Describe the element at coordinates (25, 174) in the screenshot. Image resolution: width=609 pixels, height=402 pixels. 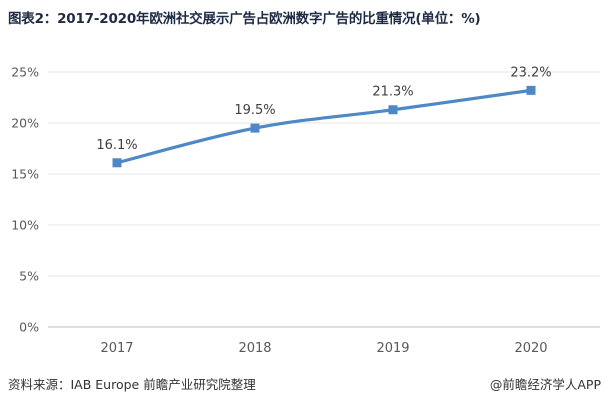
I see `y-tick-label: 15%` at that location.